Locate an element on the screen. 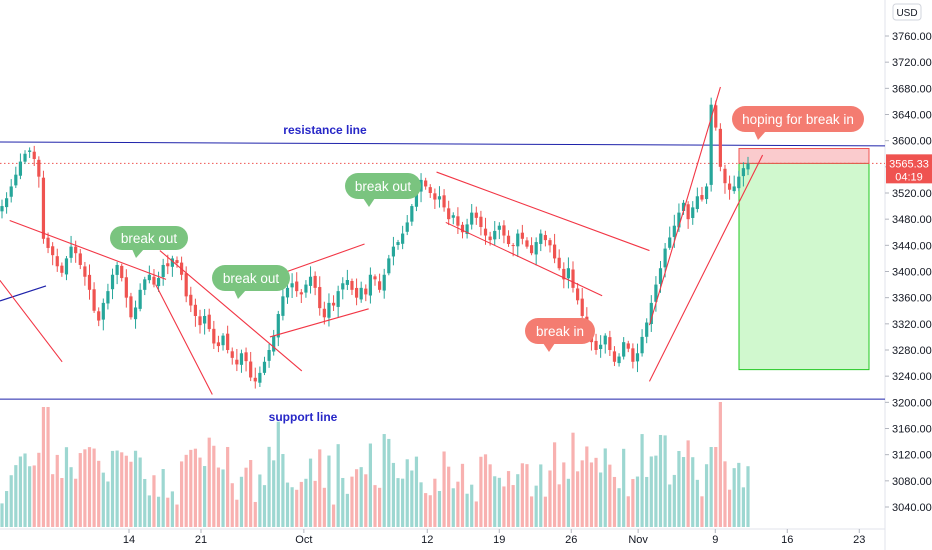 Image resolution: width=932 pixels, height=550 pixels. resistance-line is located at coordinates (443, 144).